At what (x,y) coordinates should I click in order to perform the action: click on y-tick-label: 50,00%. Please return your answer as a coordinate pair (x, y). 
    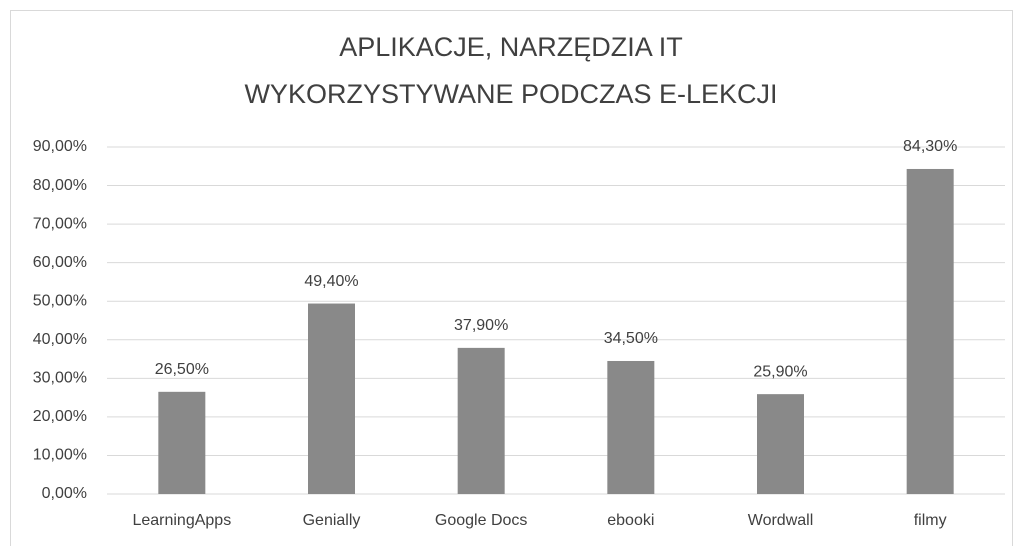
    Looking at the image, I should click on (60, 300).